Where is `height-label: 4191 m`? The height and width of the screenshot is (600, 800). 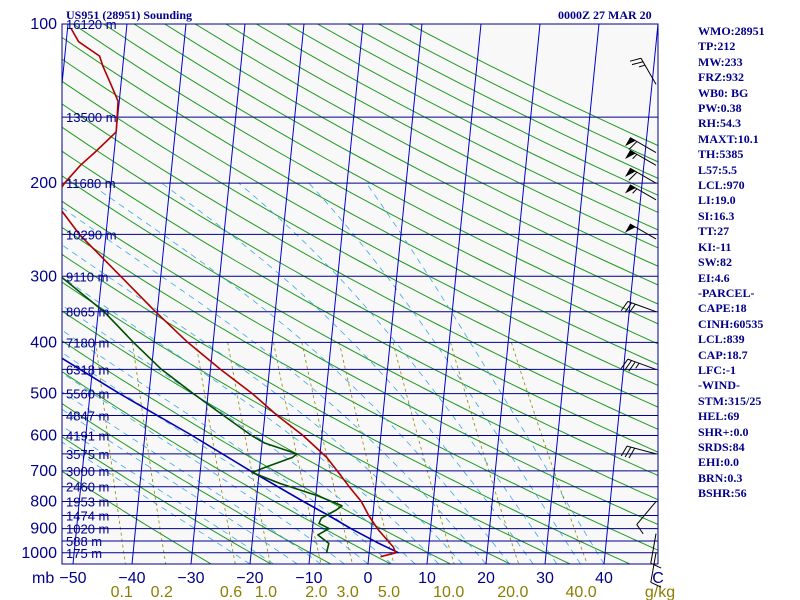 height-label: 4191 m is located at coordinates (87, 435).